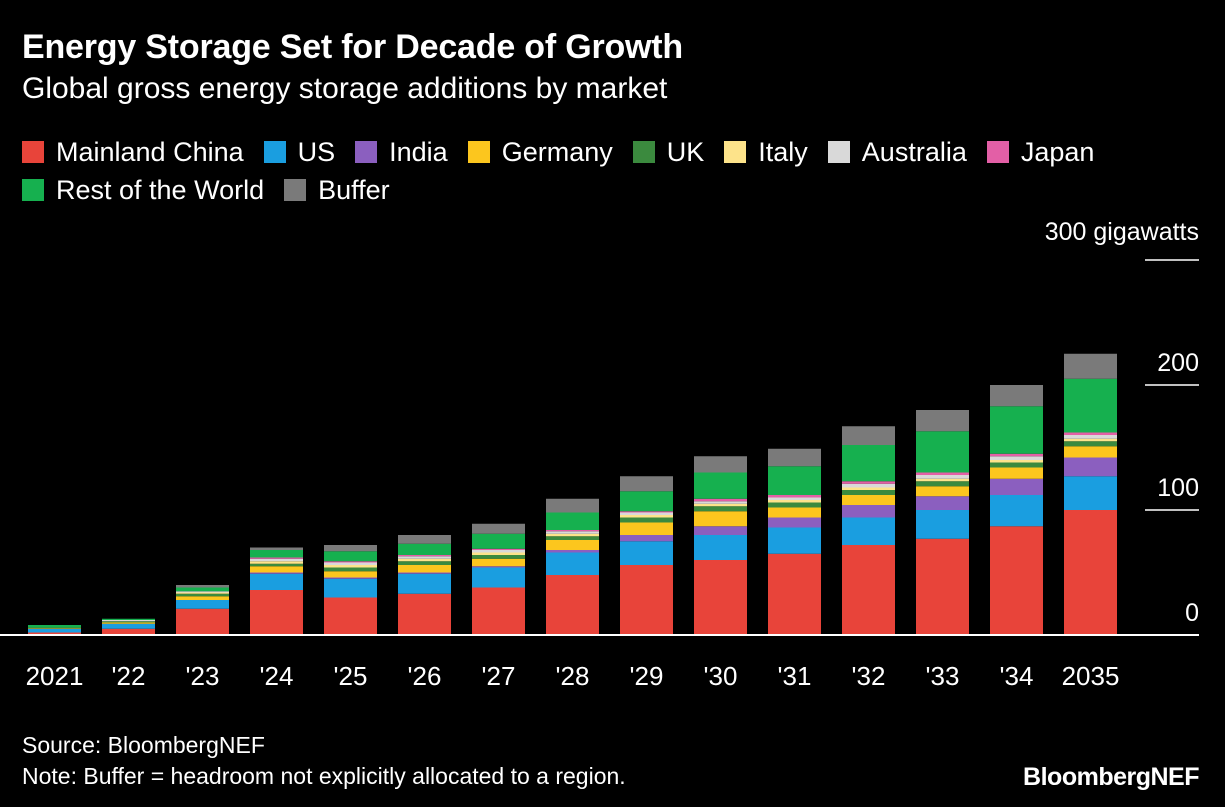 Image resolution: width=1225 pixels, height=807 pixels. I want to click on y-tick-label: 100, so click(1178, 488).